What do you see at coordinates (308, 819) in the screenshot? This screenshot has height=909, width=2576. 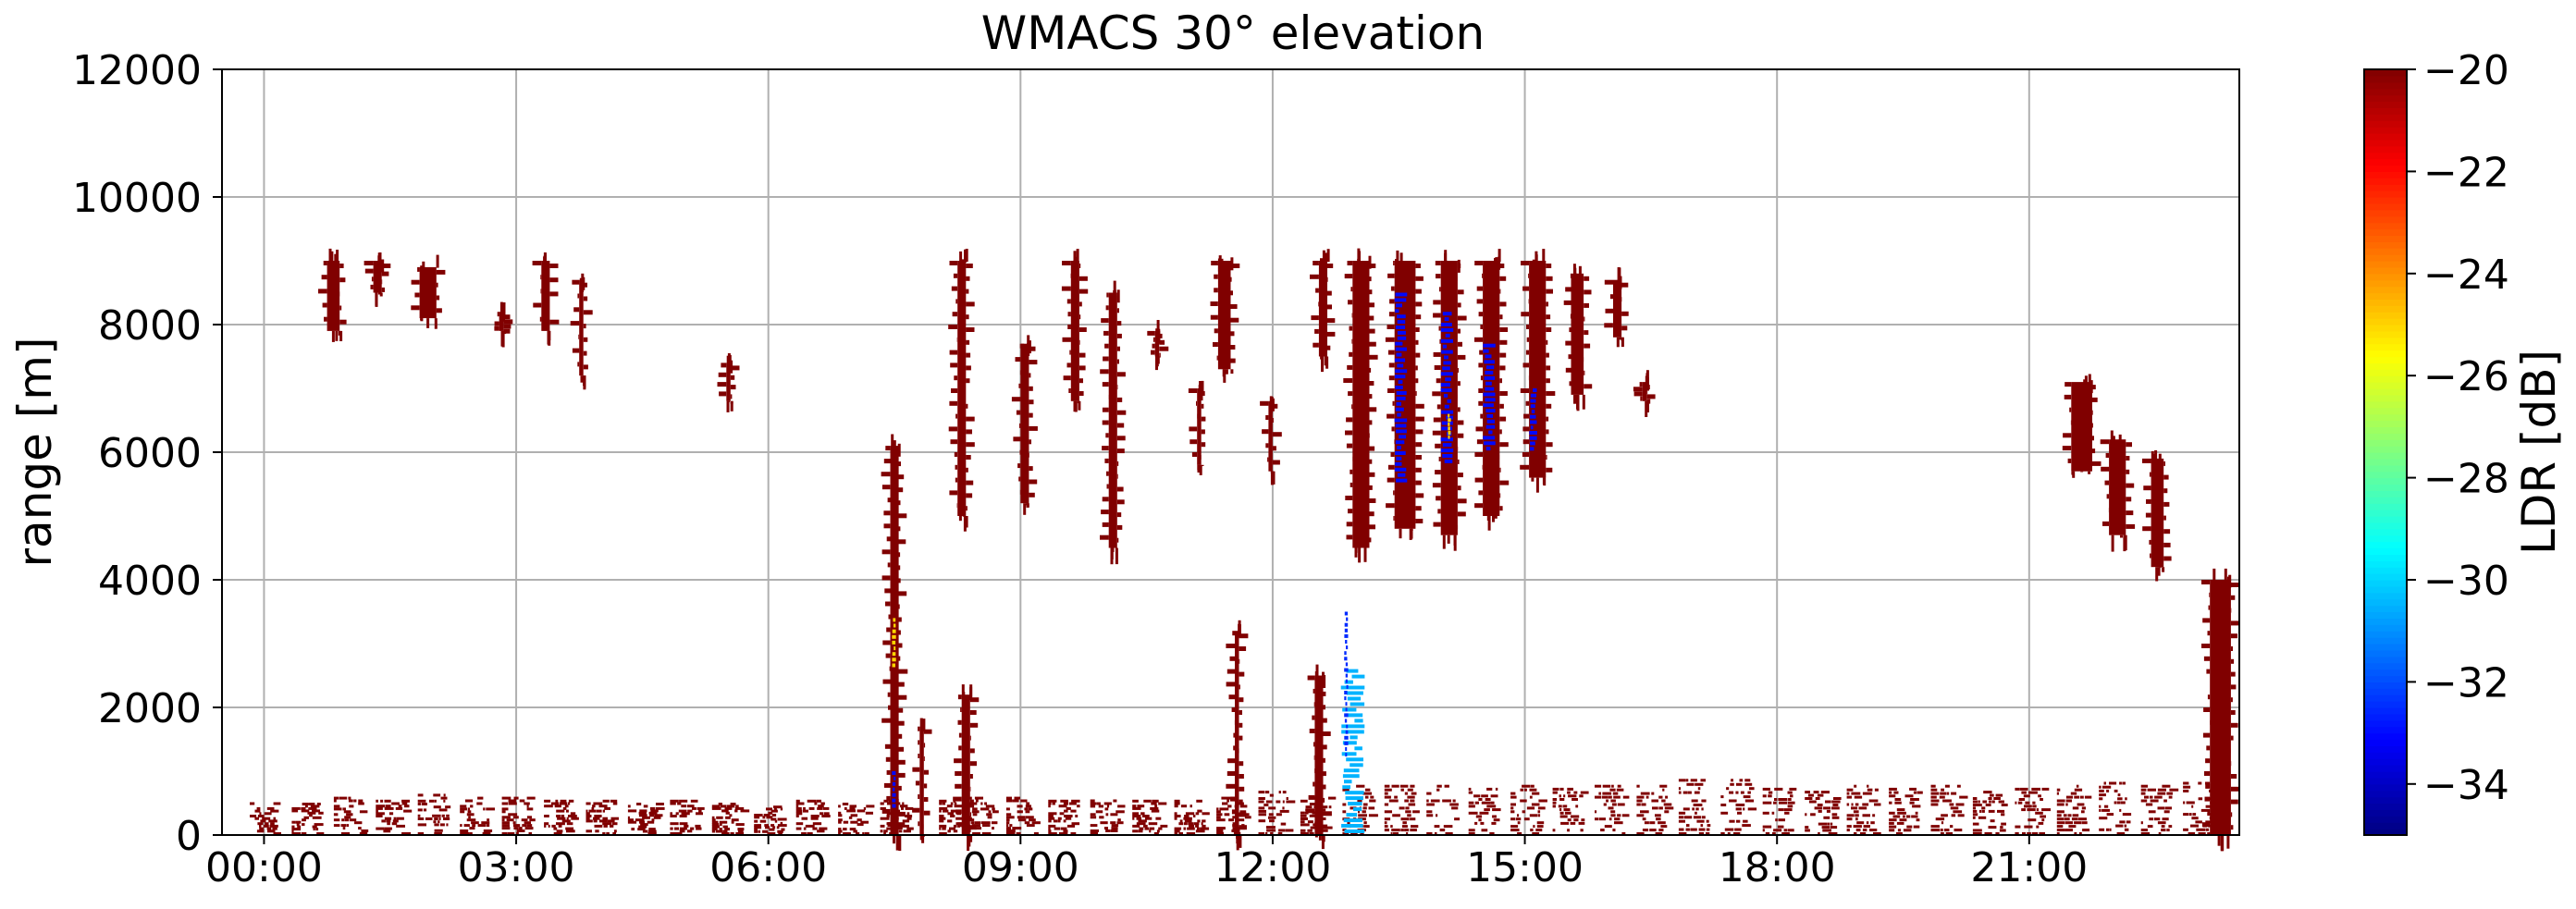 I see `low-level-echo-band` at bounding box center [308, 819].